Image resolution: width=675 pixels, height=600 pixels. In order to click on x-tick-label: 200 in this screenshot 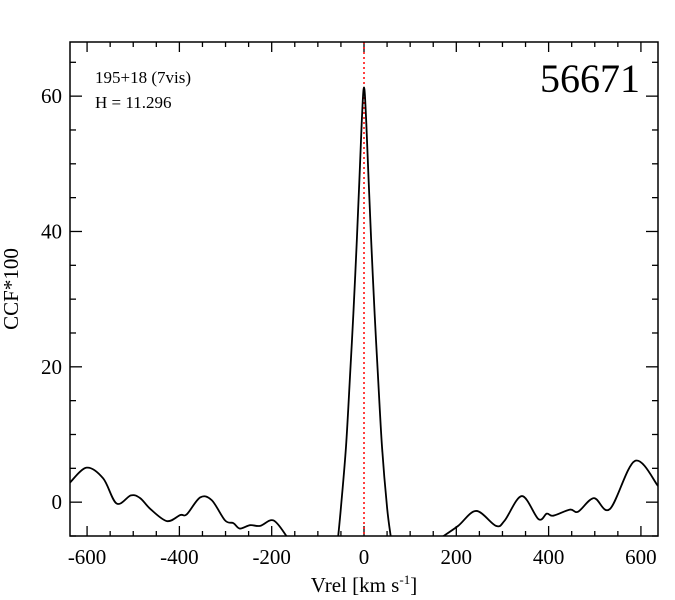, I will do `click(457, 557)`.